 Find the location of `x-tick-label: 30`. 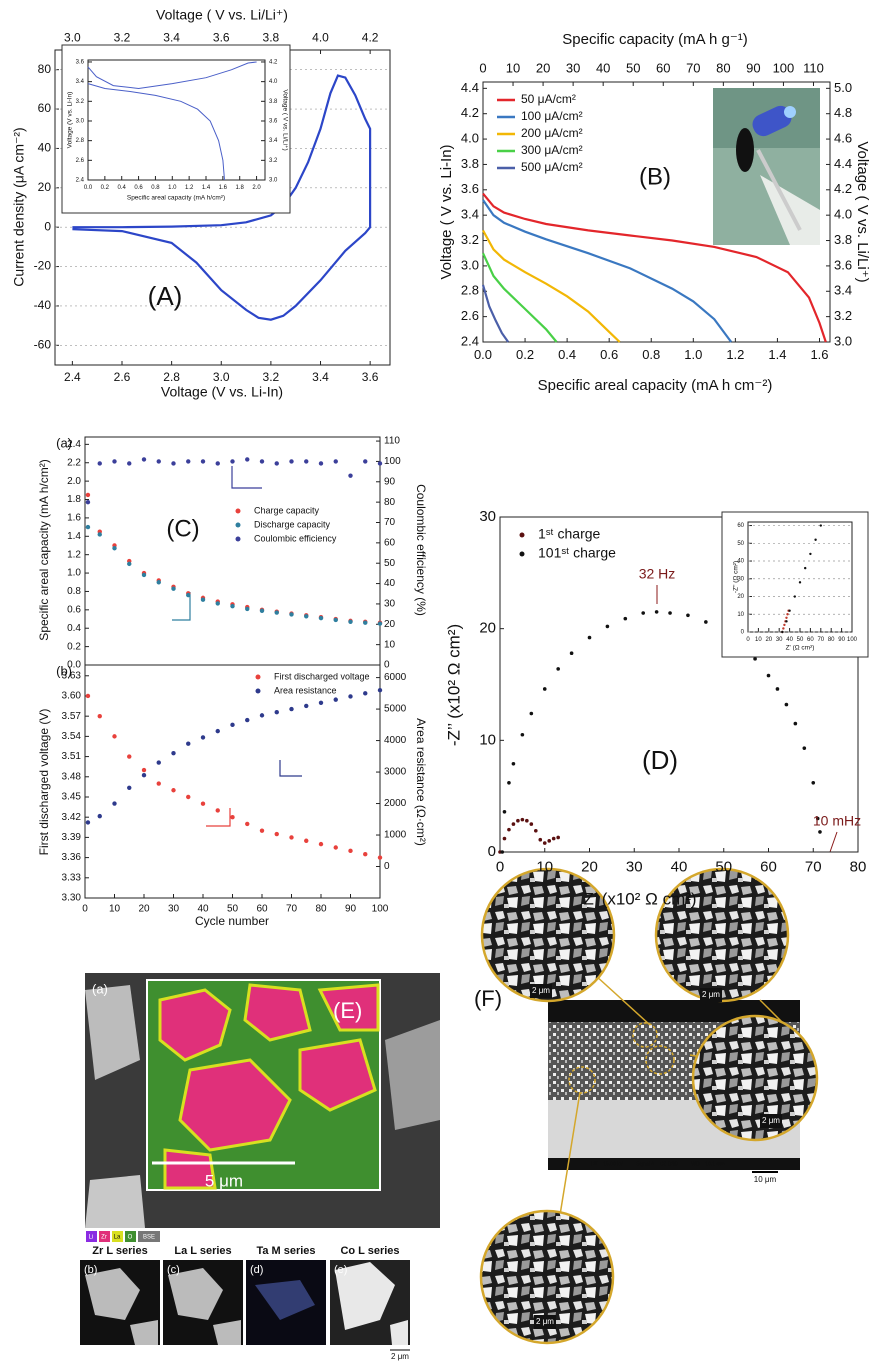

x-tick-label: 30 is located at coordinates (174, 909).